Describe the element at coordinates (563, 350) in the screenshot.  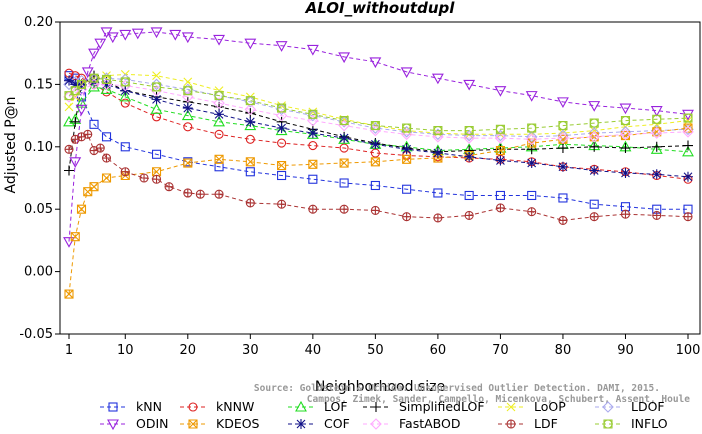
I see `x-tick-label: 80` at that location.